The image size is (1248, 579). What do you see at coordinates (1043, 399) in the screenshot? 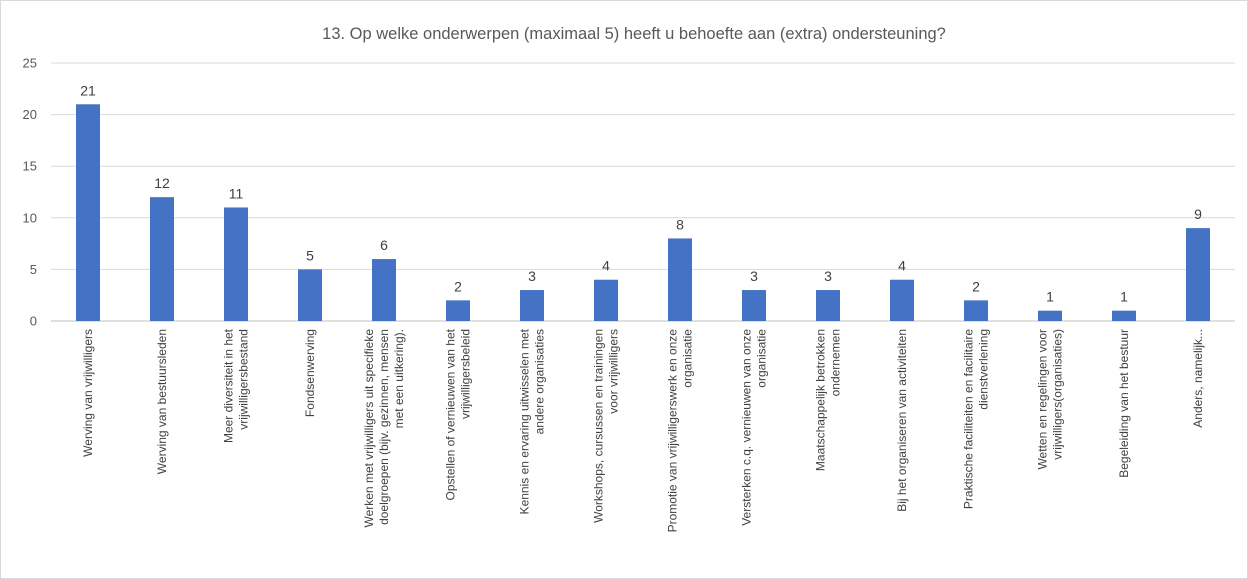
I see `category-label-line: Wetten en regelingen voor` at bounding box center [1043, 399].